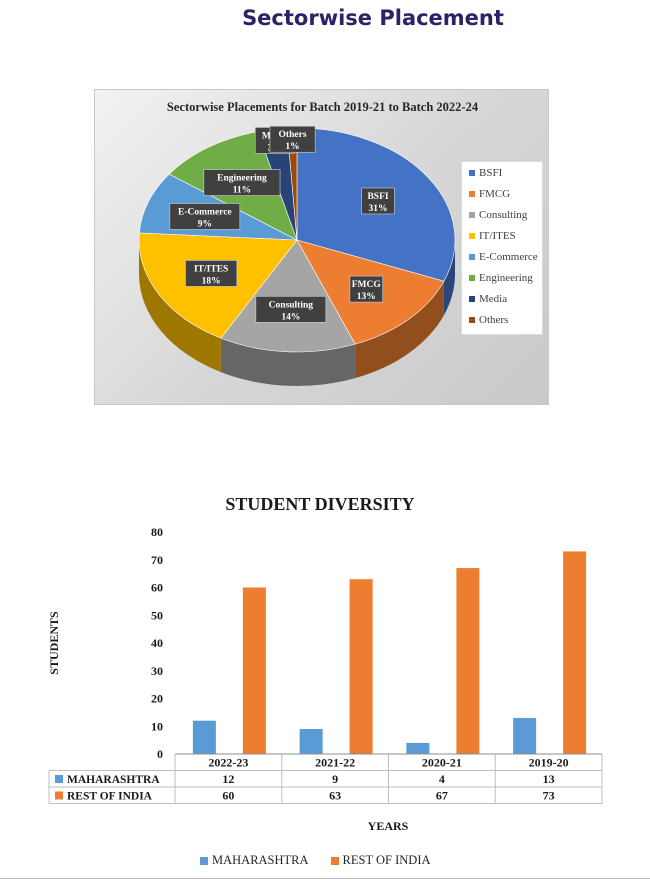  I want to click on pie-slice-consulting, so click(288, 296).